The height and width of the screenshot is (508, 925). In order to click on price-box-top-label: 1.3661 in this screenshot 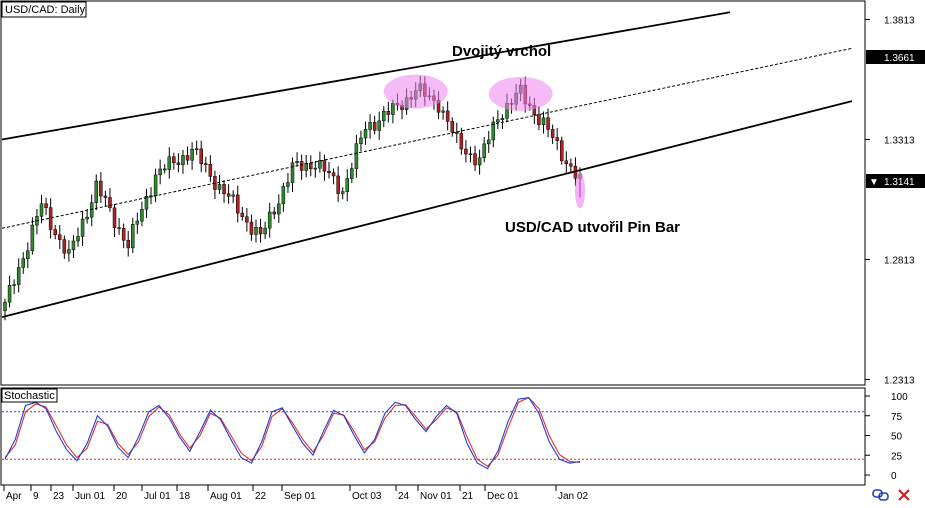, I will do `click(899, 58)`.